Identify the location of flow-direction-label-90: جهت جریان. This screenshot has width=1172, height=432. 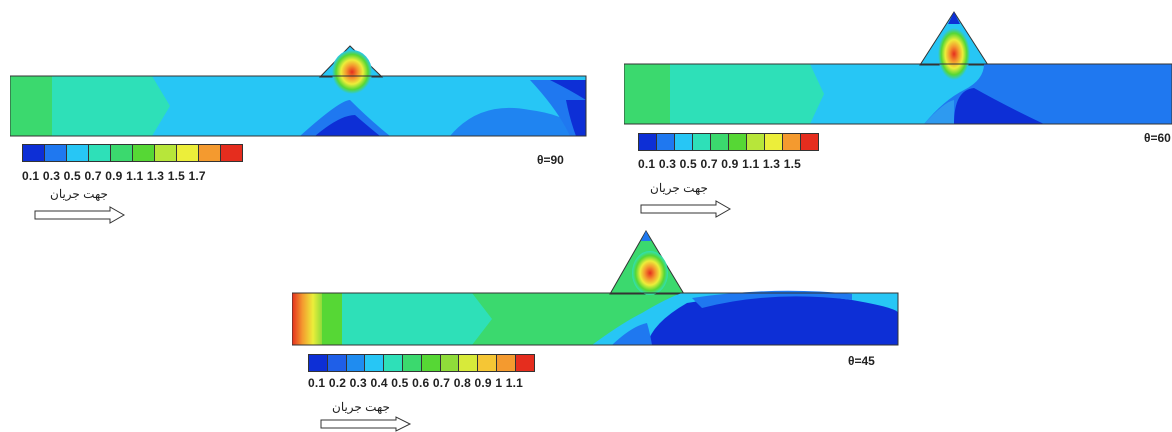
(79, 194).